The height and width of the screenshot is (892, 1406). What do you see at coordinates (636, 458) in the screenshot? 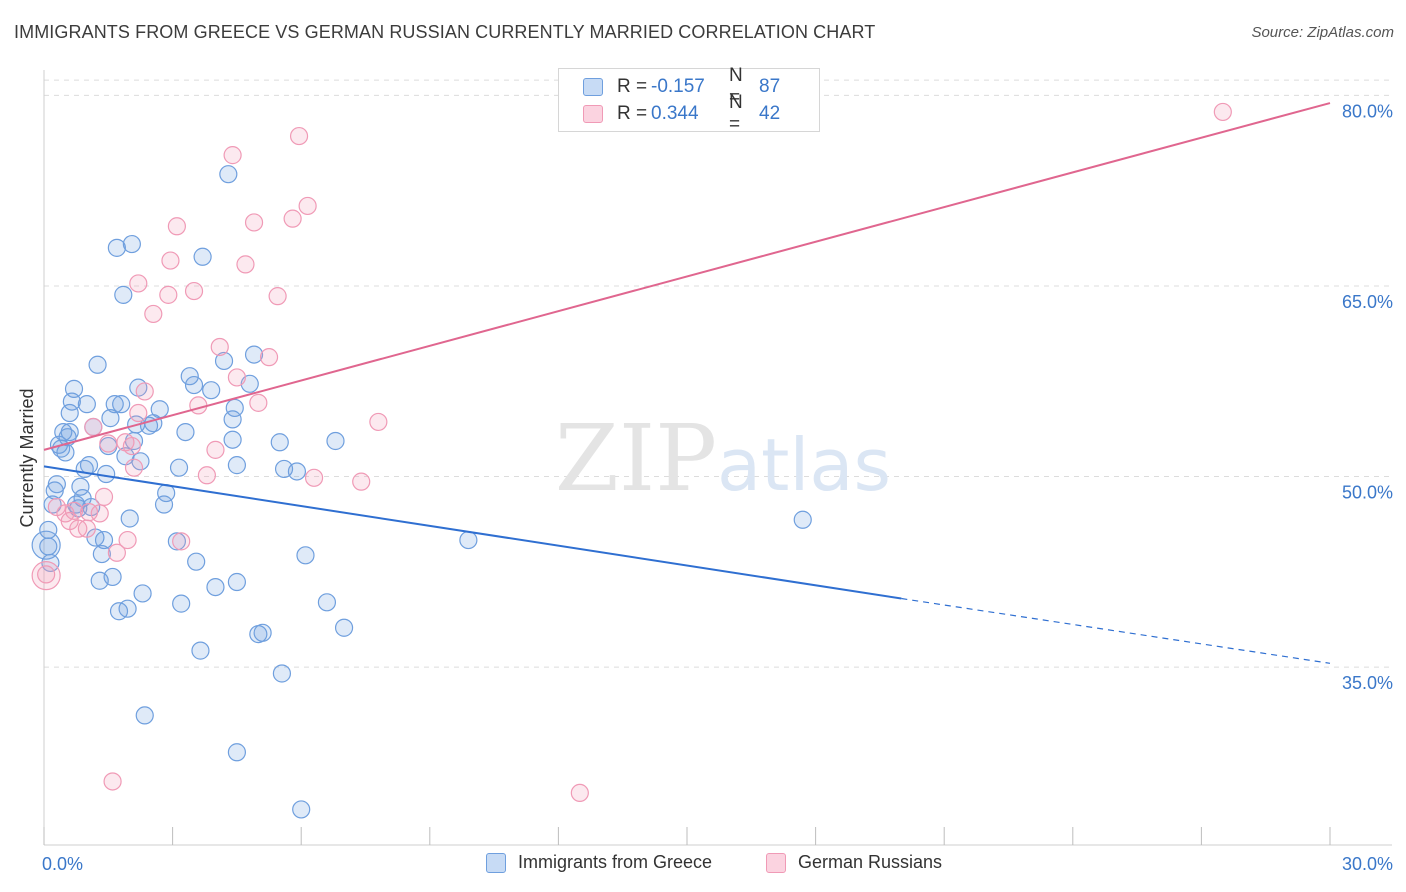
I see `watermark-zip: ZIP` at bounding box center [636, 458].